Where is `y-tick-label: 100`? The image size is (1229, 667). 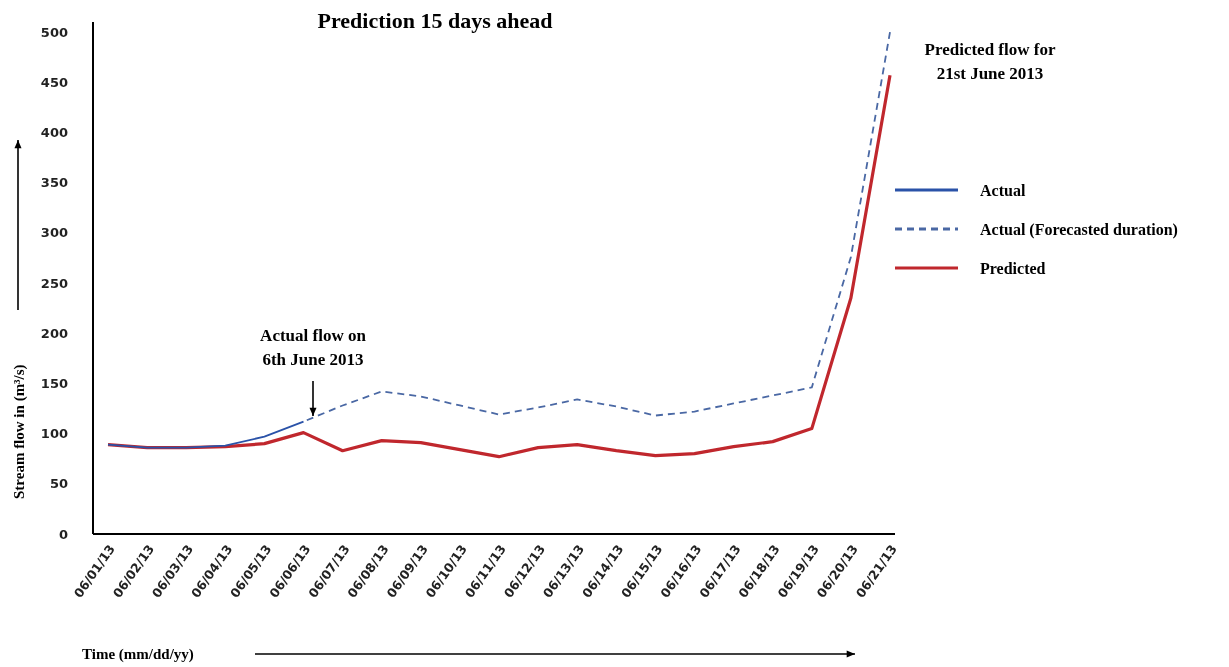
y-tick-label: 100 is located at coordinates (54, 434).